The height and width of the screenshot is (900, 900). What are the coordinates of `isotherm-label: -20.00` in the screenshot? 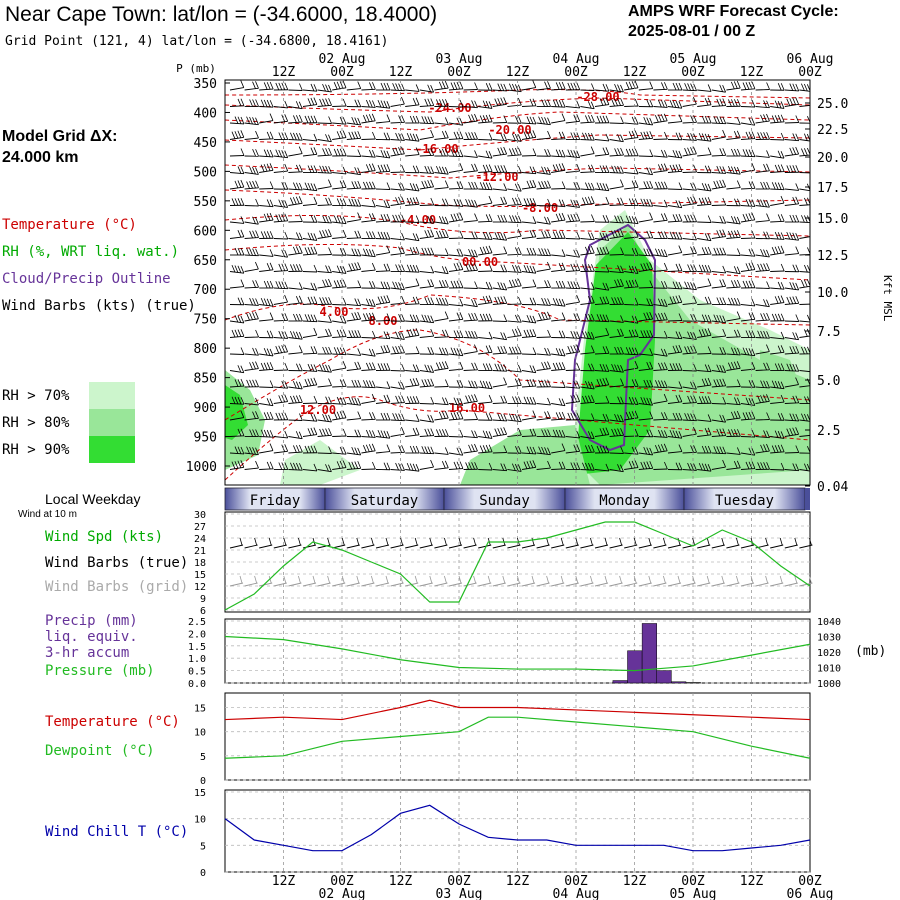 It's located at (509, 130).